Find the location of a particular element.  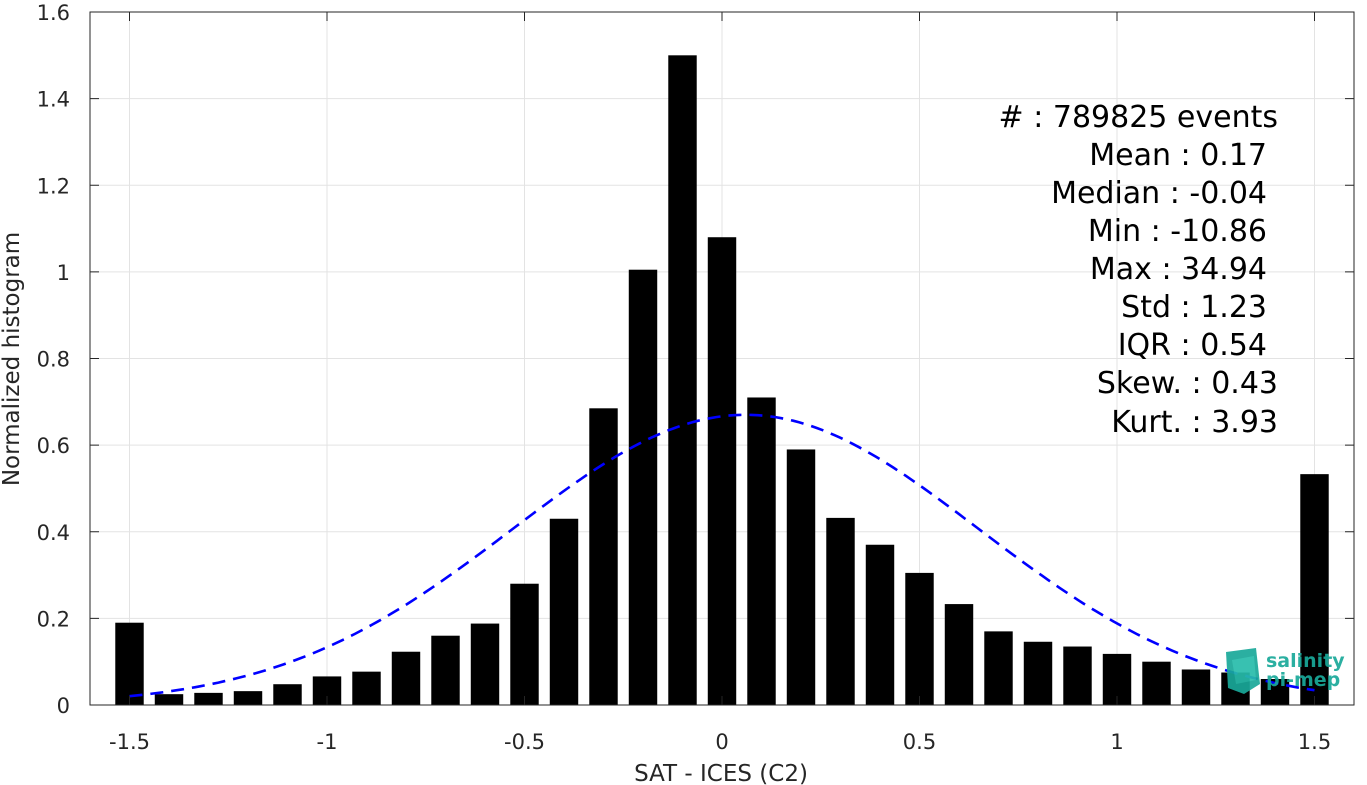

y-tick-labels: 0 0.2 0.4 0.6 0.8 1 1.2 1.4 1.6 is located at coordinates (53, 359).